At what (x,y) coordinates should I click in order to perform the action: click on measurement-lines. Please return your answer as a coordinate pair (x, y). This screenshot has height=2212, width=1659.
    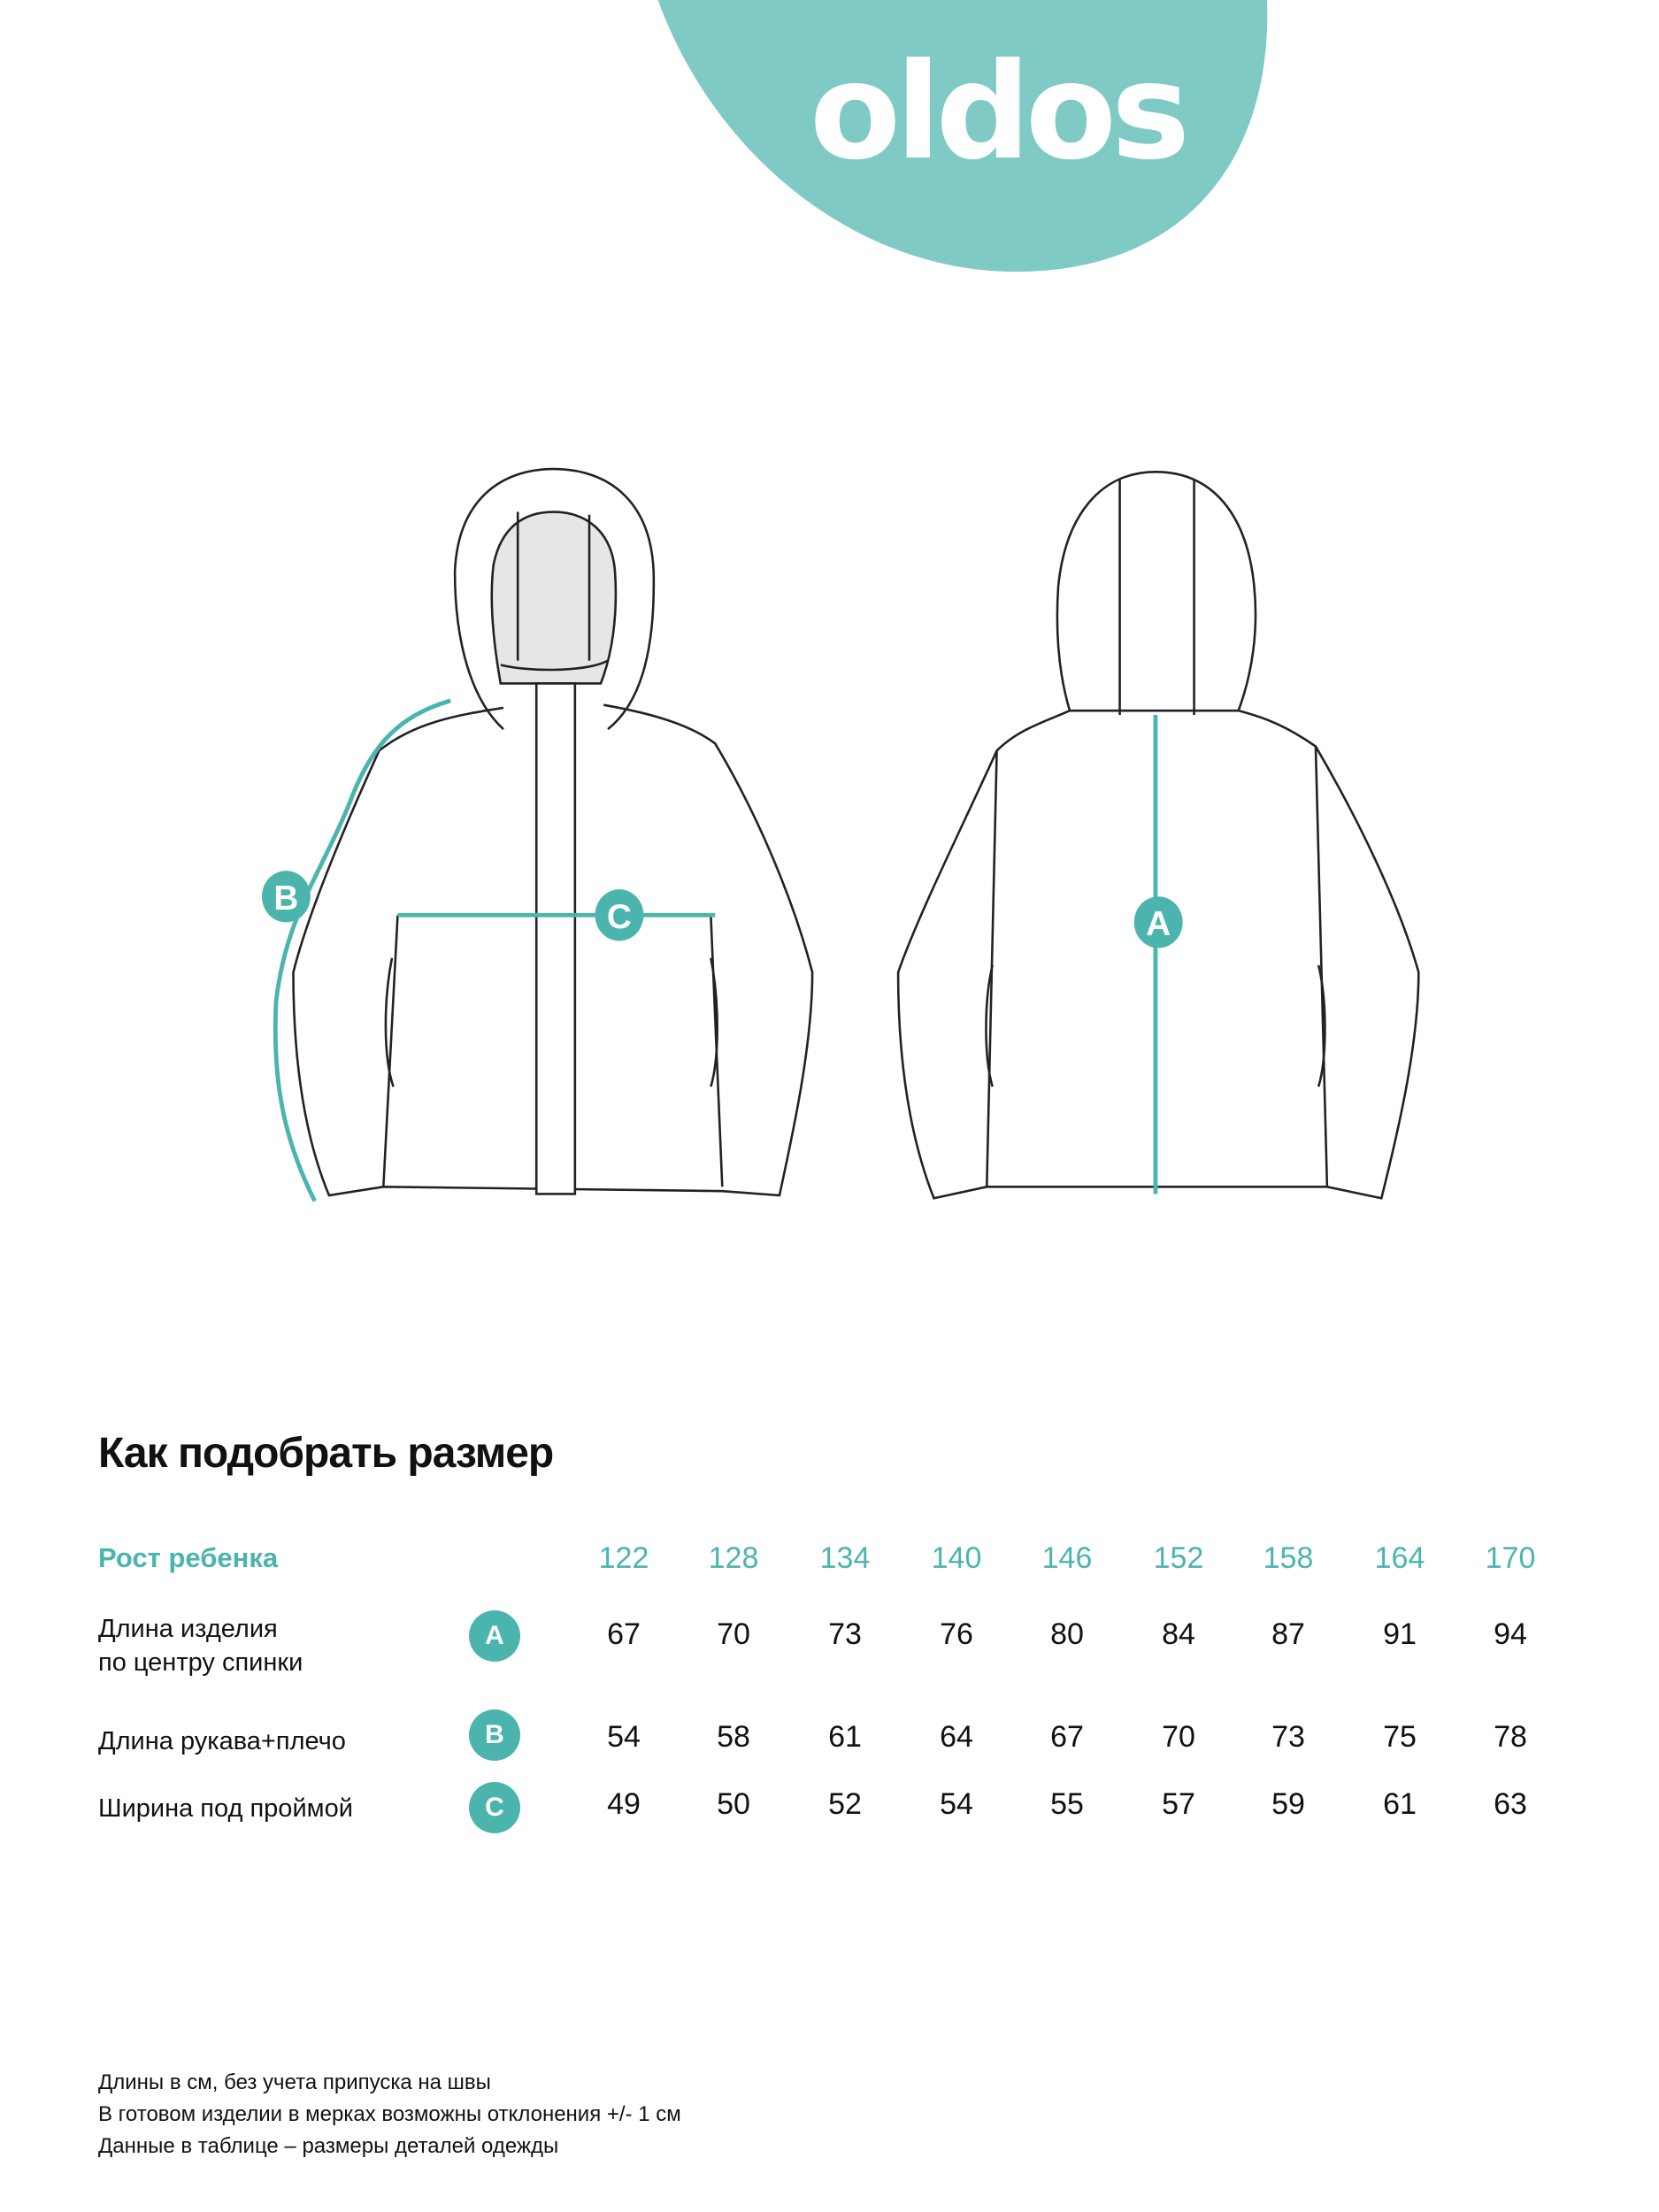
    Looking at the image, I should click on (716, 950).